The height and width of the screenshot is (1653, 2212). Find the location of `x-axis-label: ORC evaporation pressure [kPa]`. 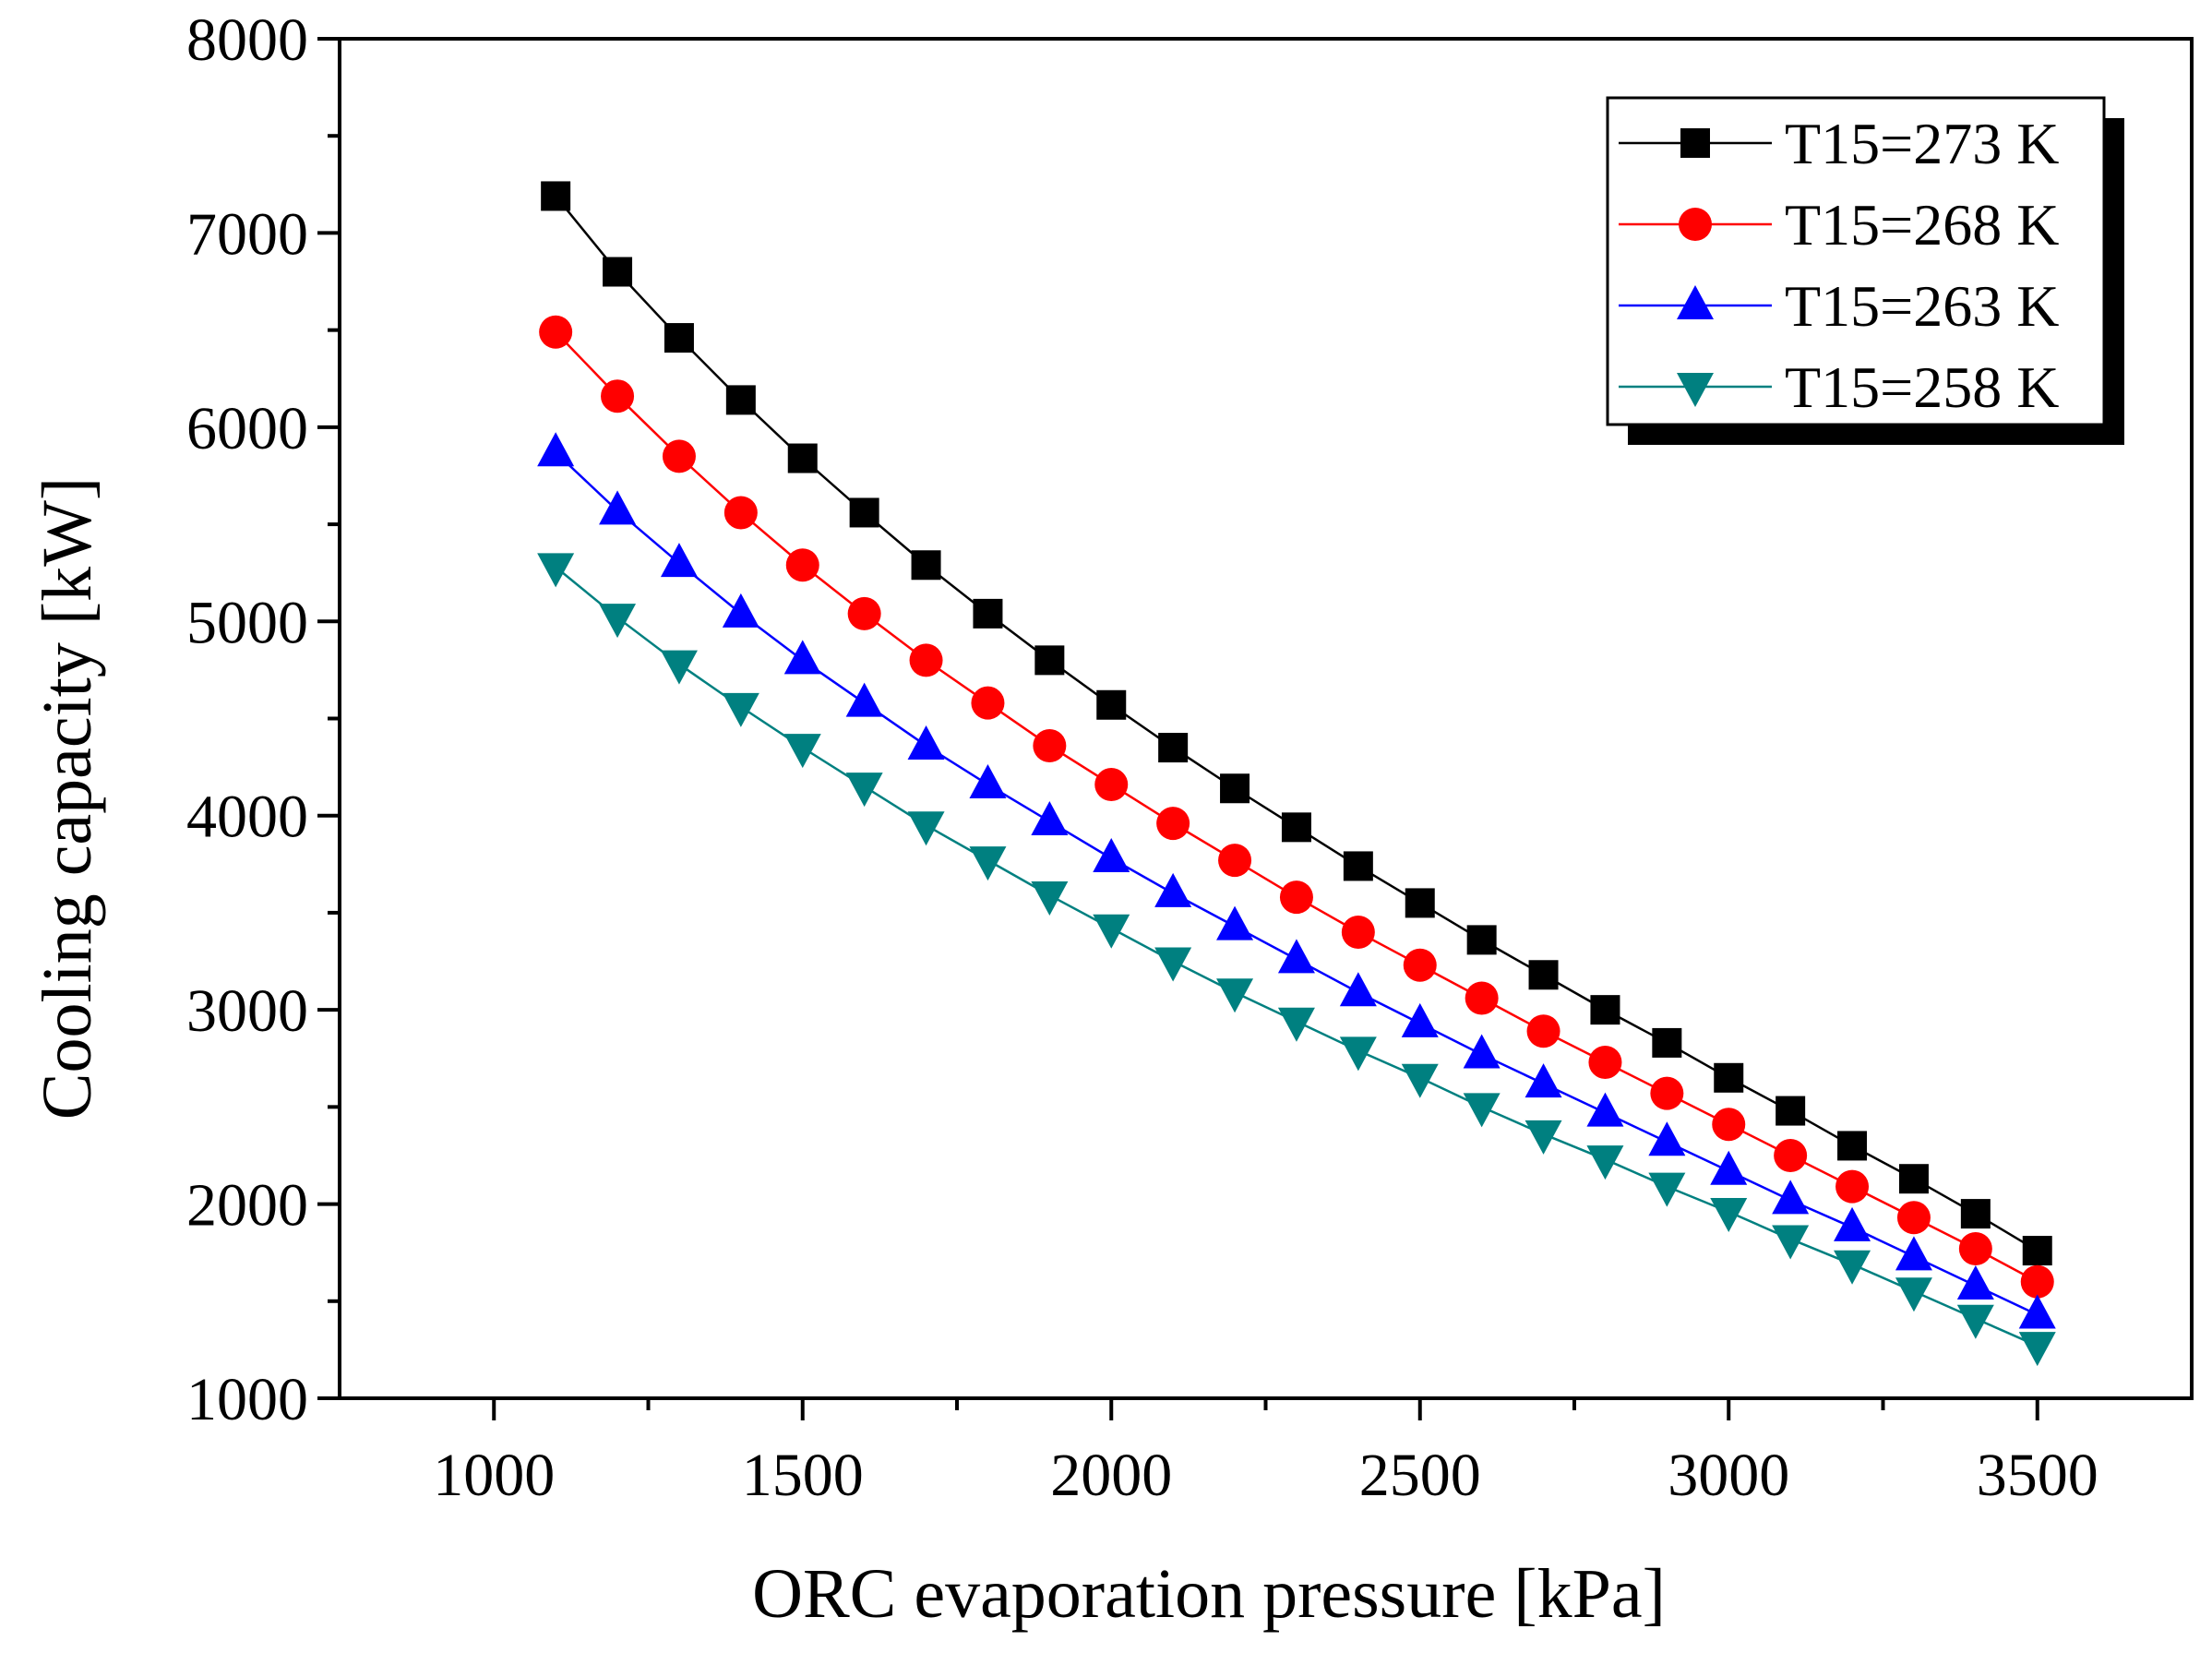

x-axis-label: ORC evaporation pressure [kPa] is located at coordinates (1209, 1594).